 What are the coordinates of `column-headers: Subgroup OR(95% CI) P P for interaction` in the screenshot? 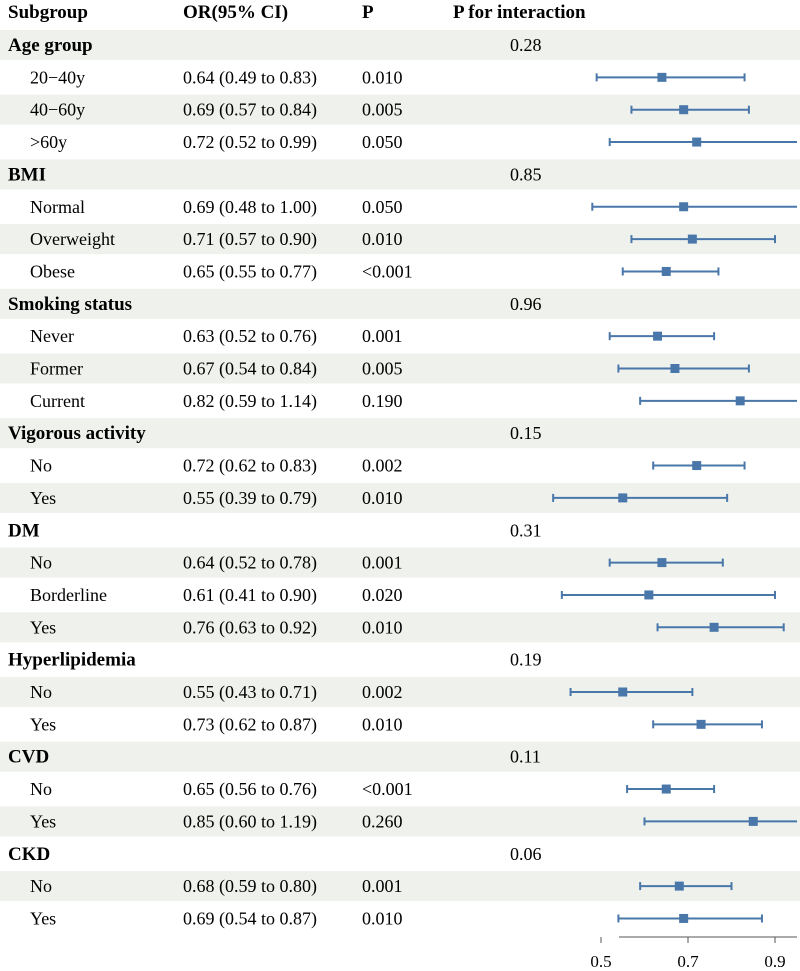 It's located at (297, 12).